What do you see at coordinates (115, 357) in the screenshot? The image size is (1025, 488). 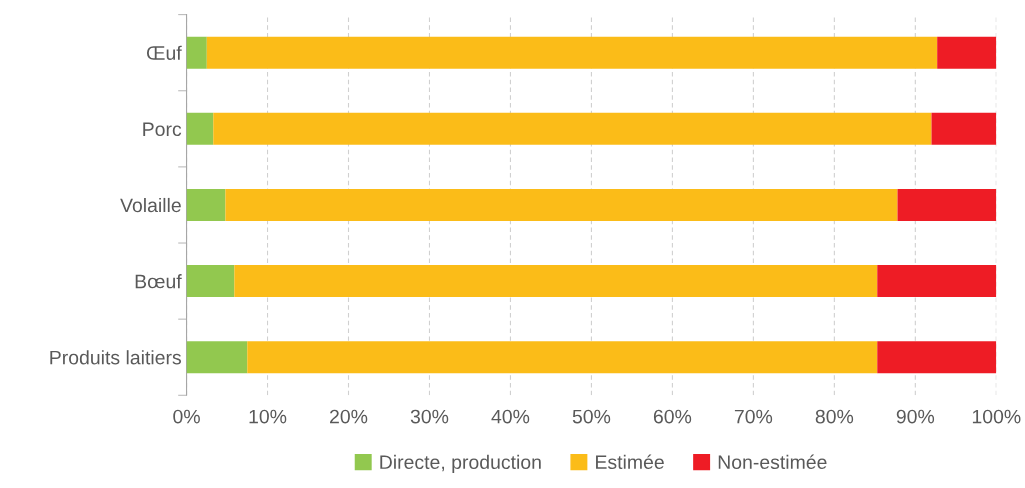 I see `y-tick-label: Produits laitiers` at bounding box center [115, 357].